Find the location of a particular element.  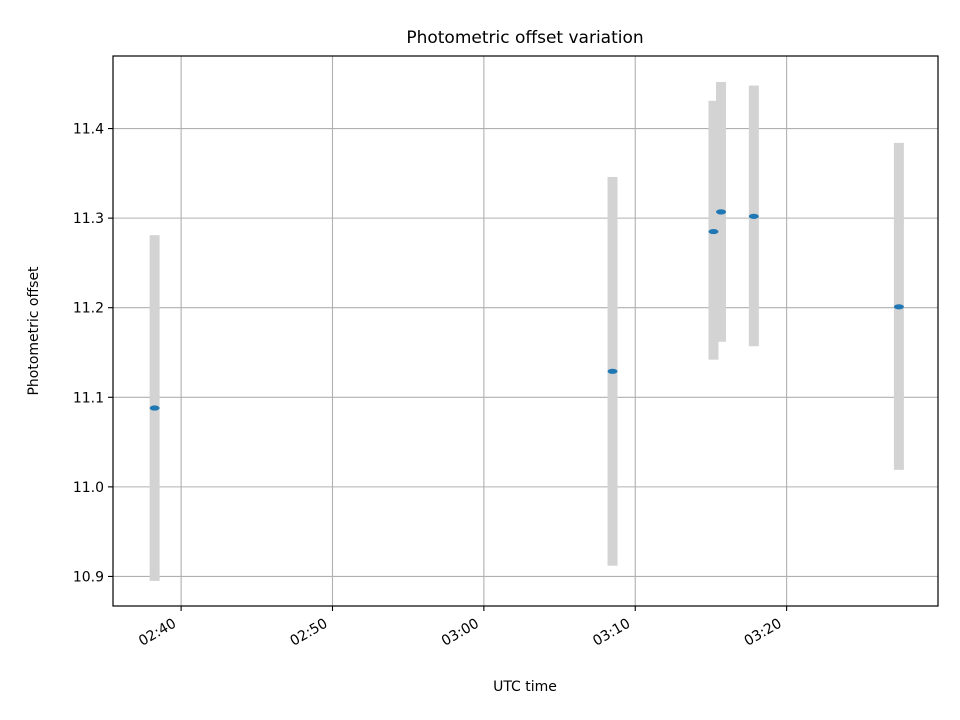

y-tick-label: 11.1 is located at coordinates (88, 398).